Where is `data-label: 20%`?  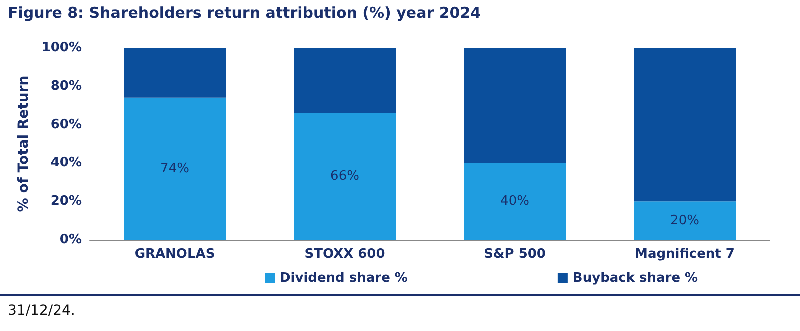
data-label: 20% is located at coordinates (685, 220).